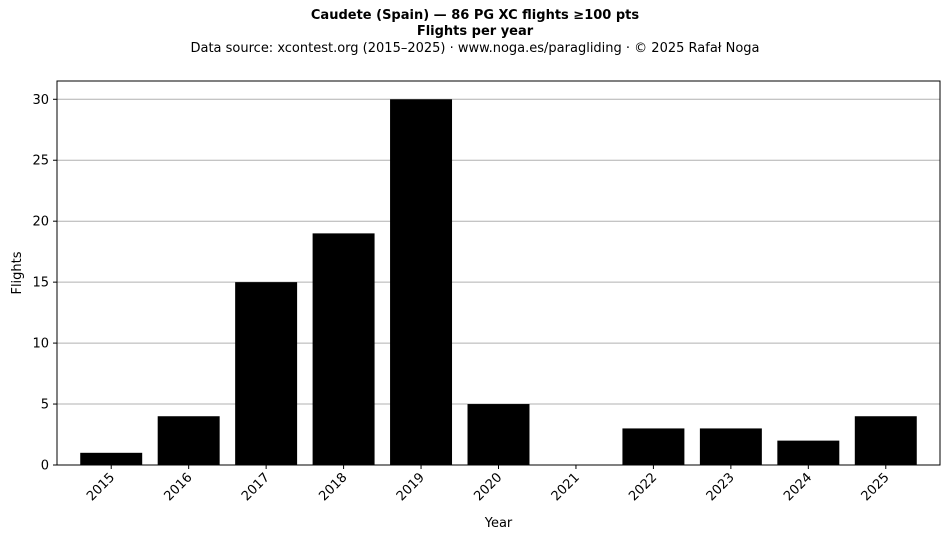  What do you see at coordinates (188, 440) in the screenshot?
I see `bar-2016` at bounding box center [188, 440].